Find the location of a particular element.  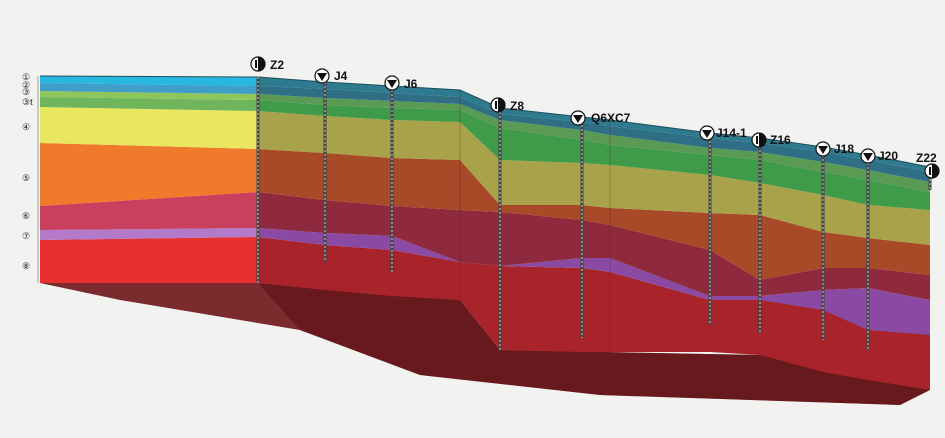

layer-label: ⑧ is located at coordinates (26, 266).